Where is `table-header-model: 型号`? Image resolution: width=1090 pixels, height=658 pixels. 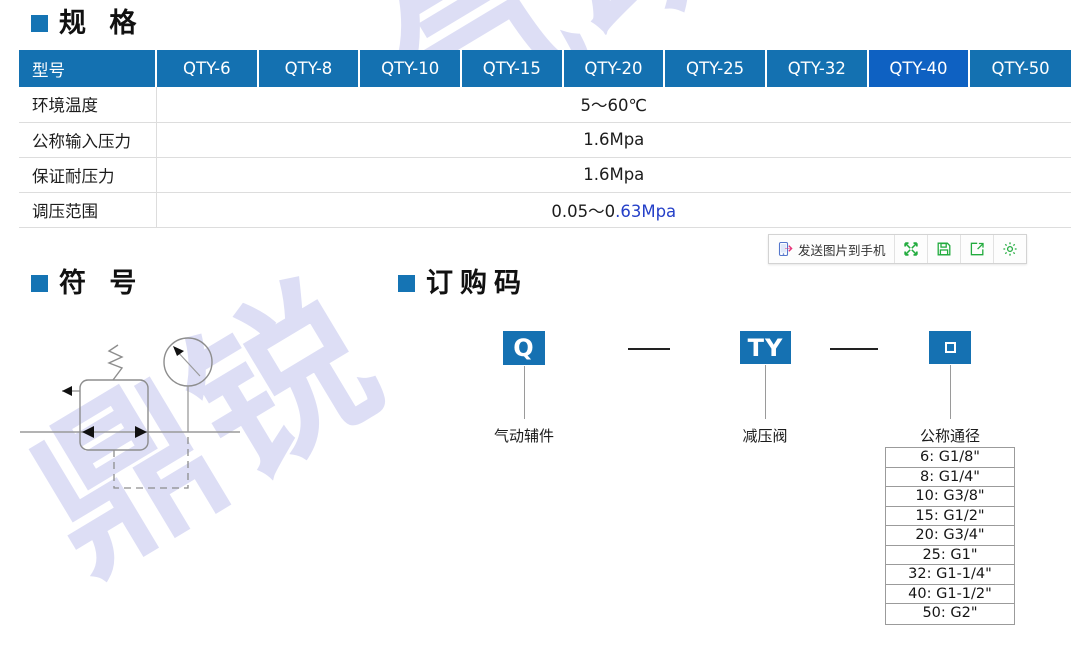
table-header-model: 型号 is located at coordinates (88, 68).